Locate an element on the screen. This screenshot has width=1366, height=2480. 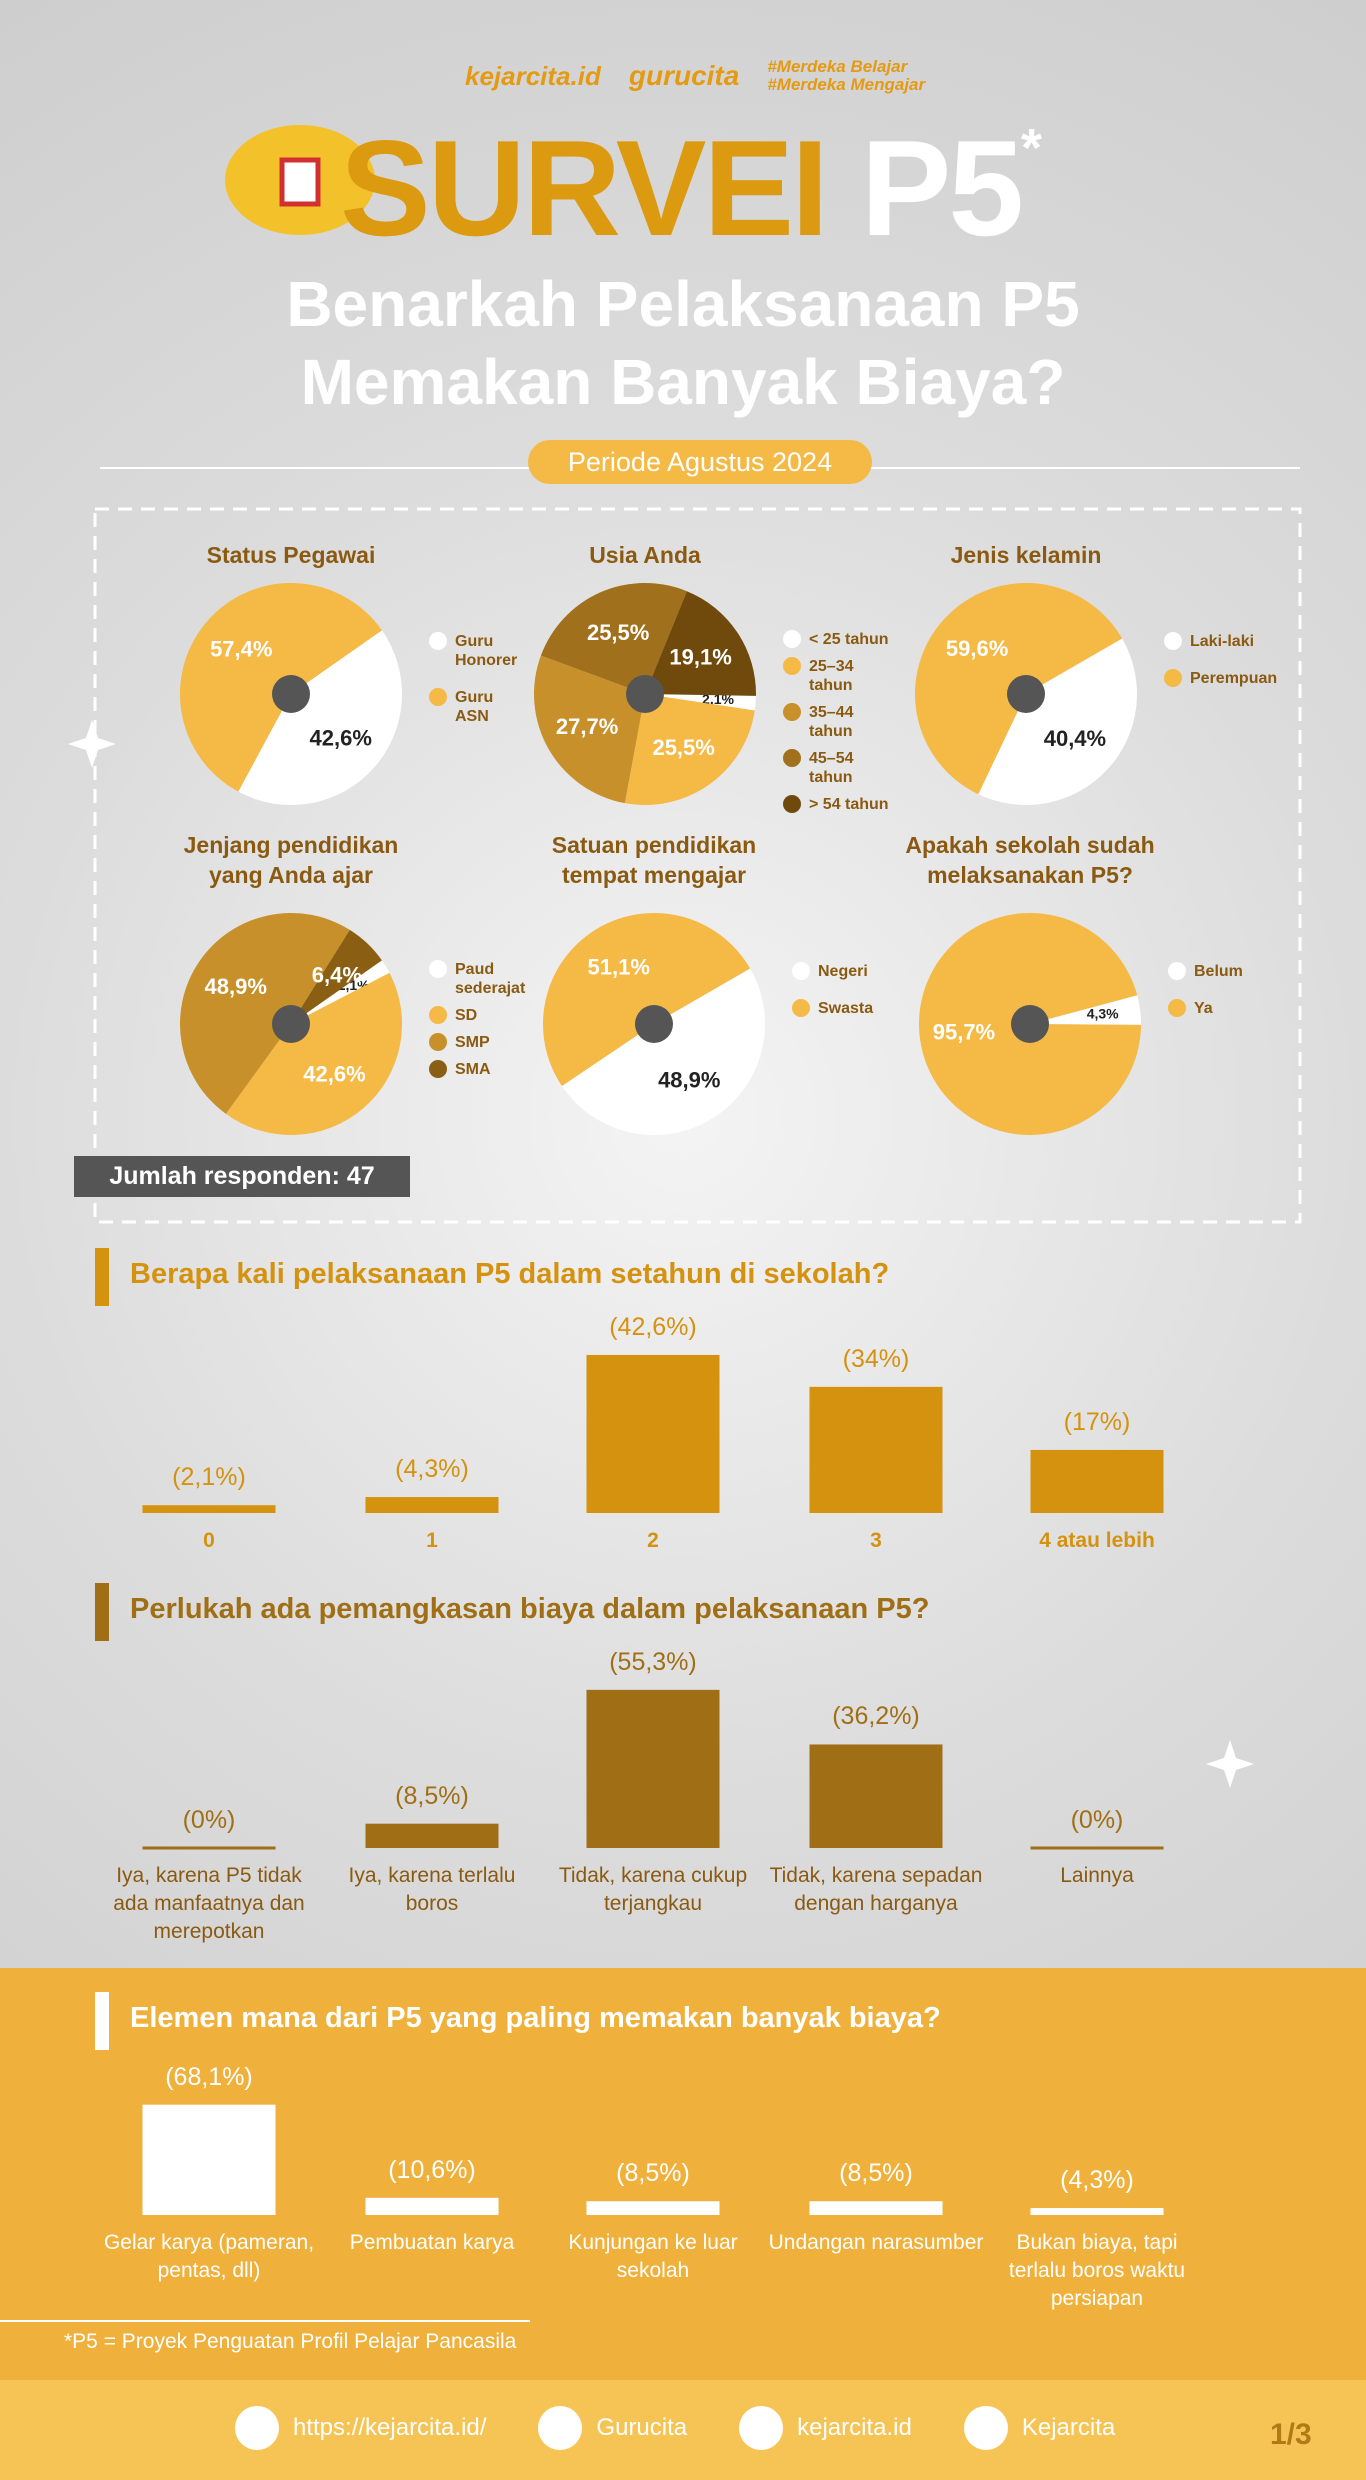
bar-value-label: (4,3%) is located at coordinates (432, 1469).